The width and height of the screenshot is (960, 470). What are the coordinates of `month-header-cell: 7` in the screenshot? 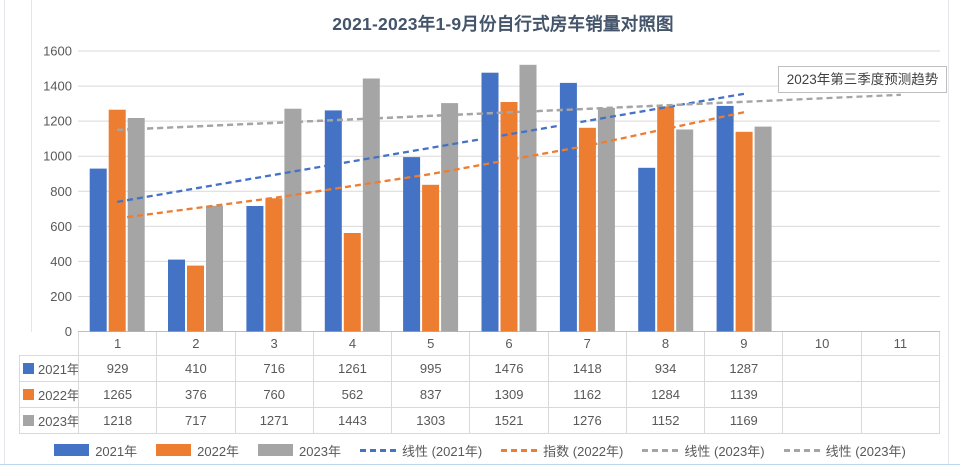 It's located at (586, 344).